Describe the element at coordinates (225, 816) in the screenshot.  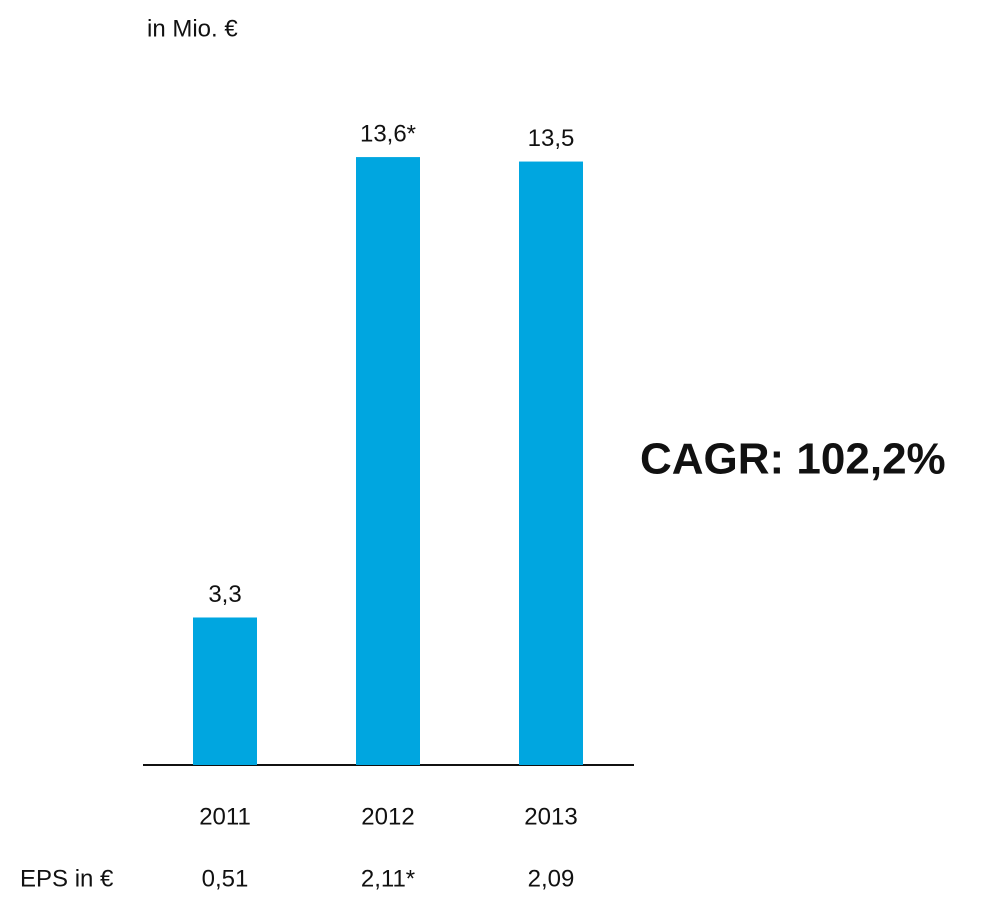
I see `x-tick-label: 2011` at that location.